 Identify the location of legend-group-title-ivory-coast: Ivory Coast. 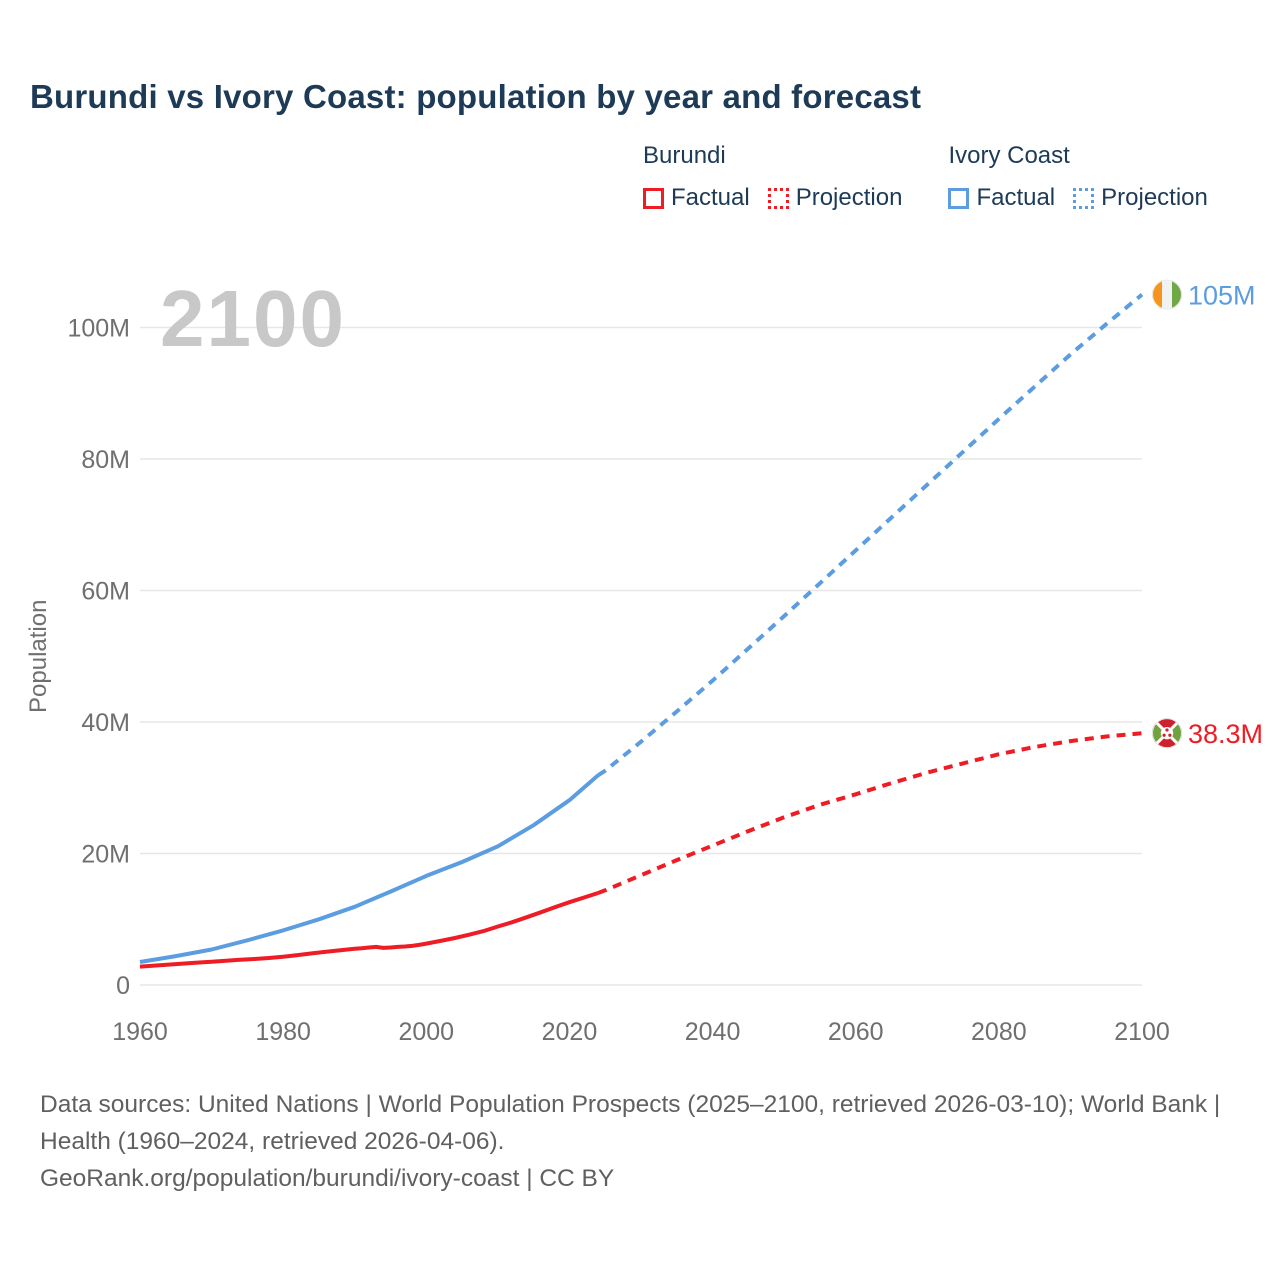
(1009, 155).